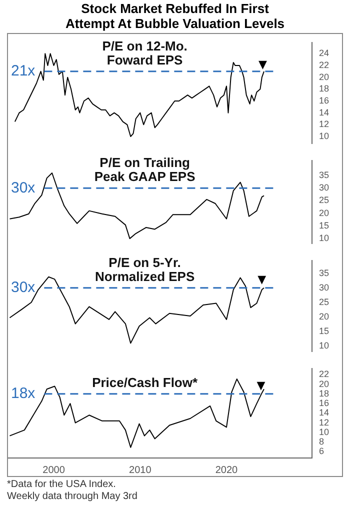  What do you see at coordinates (324, 53) in the screenshot?
I see `y-tick-label: 24` at bounding box center [324, 53].